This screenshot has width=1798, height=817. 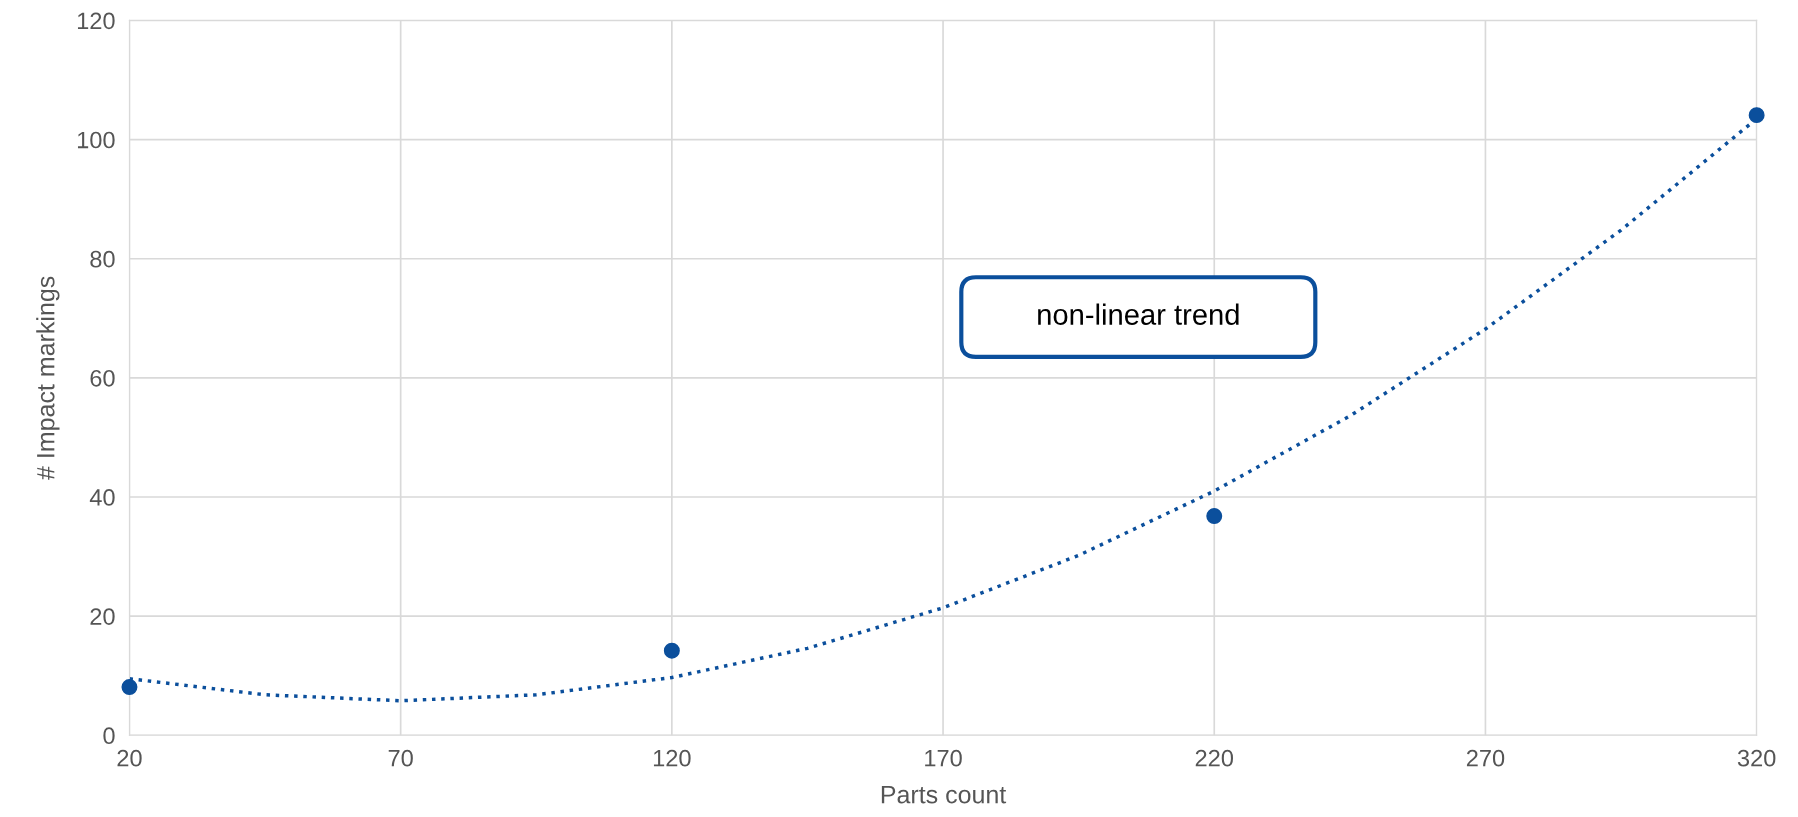 I want to click on y-tick-label: 100, so click(x=96, y=140).